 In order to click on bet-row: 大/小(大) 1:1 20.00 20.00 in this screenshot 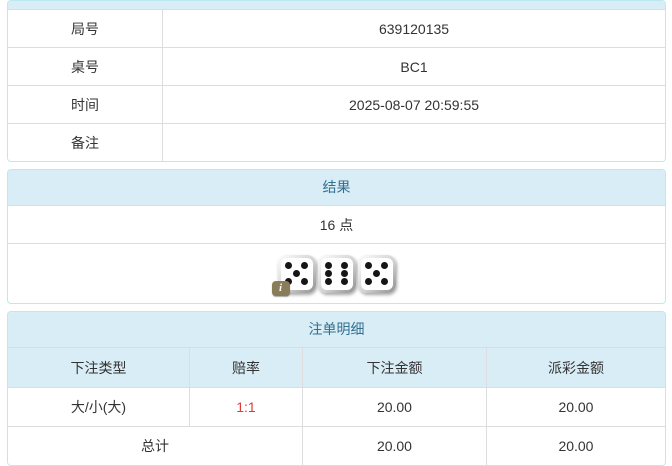, I will do `click(336, 407)`.